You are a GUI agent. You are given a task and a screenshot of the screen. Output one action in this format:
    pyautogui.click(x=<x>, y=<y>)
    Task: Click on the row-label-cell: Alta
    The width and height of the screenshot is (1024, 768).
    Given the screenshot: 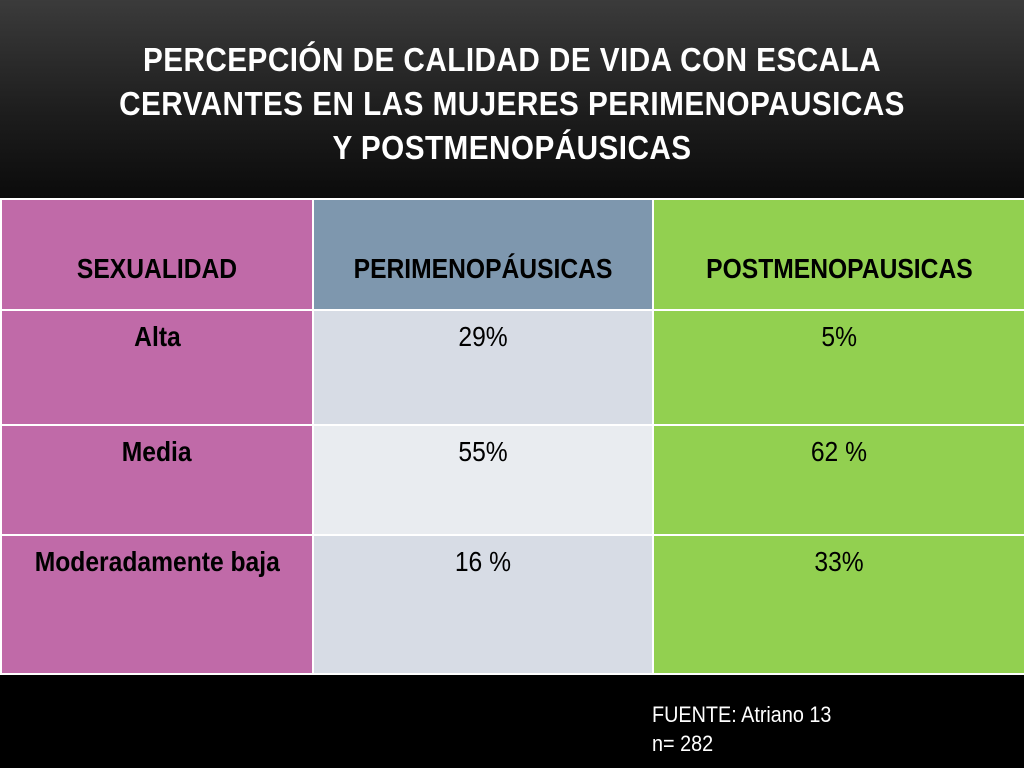 What is the action you would take?
    pyautogui.click(x=157, y=367)
    